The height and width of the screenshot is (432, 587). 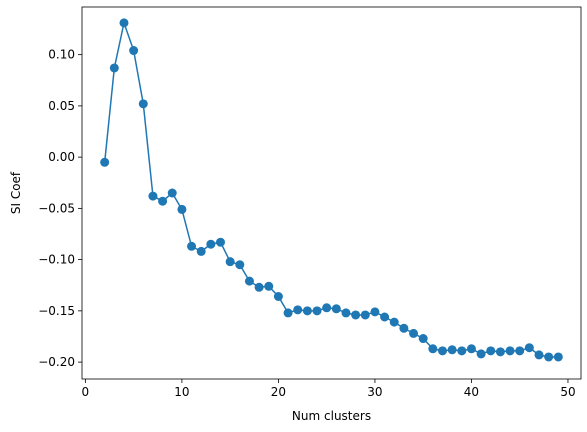 What do you see at coordinates (61, 55) in the screenshot?
I see `y-tick-label: 0.10` at bounding box center [61, 55].